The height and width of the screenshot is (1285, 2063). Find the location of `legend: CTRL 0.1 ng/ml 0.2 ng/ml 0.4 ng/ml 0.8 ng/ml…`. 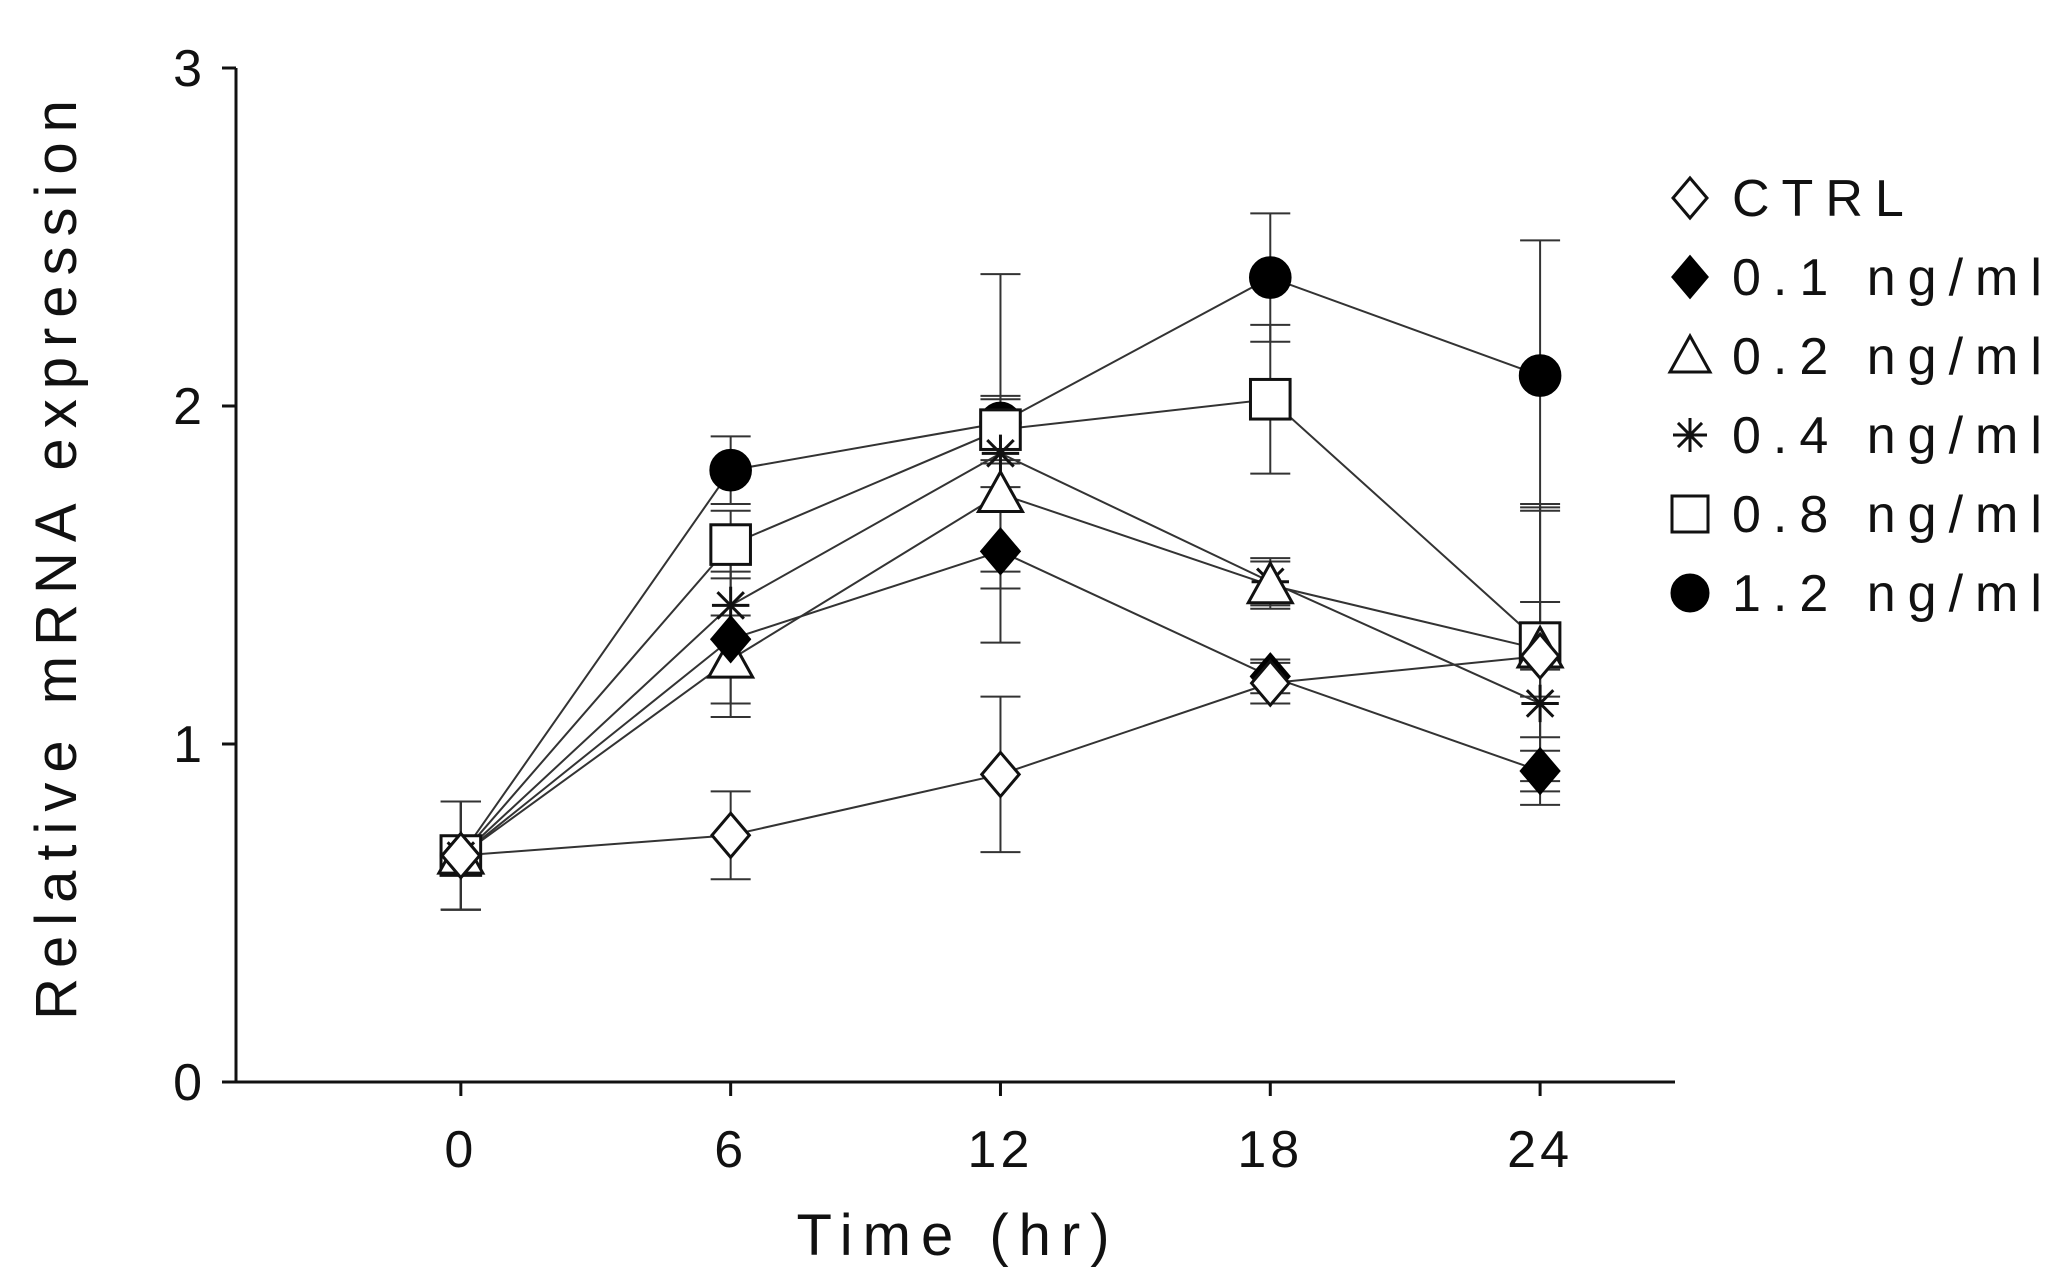

legend: CTRL 0.1 ng/ml 0.2 ng/ml 0.4 ng/ml 0.8 ng/ml… is located at coordinates (1860, 396).